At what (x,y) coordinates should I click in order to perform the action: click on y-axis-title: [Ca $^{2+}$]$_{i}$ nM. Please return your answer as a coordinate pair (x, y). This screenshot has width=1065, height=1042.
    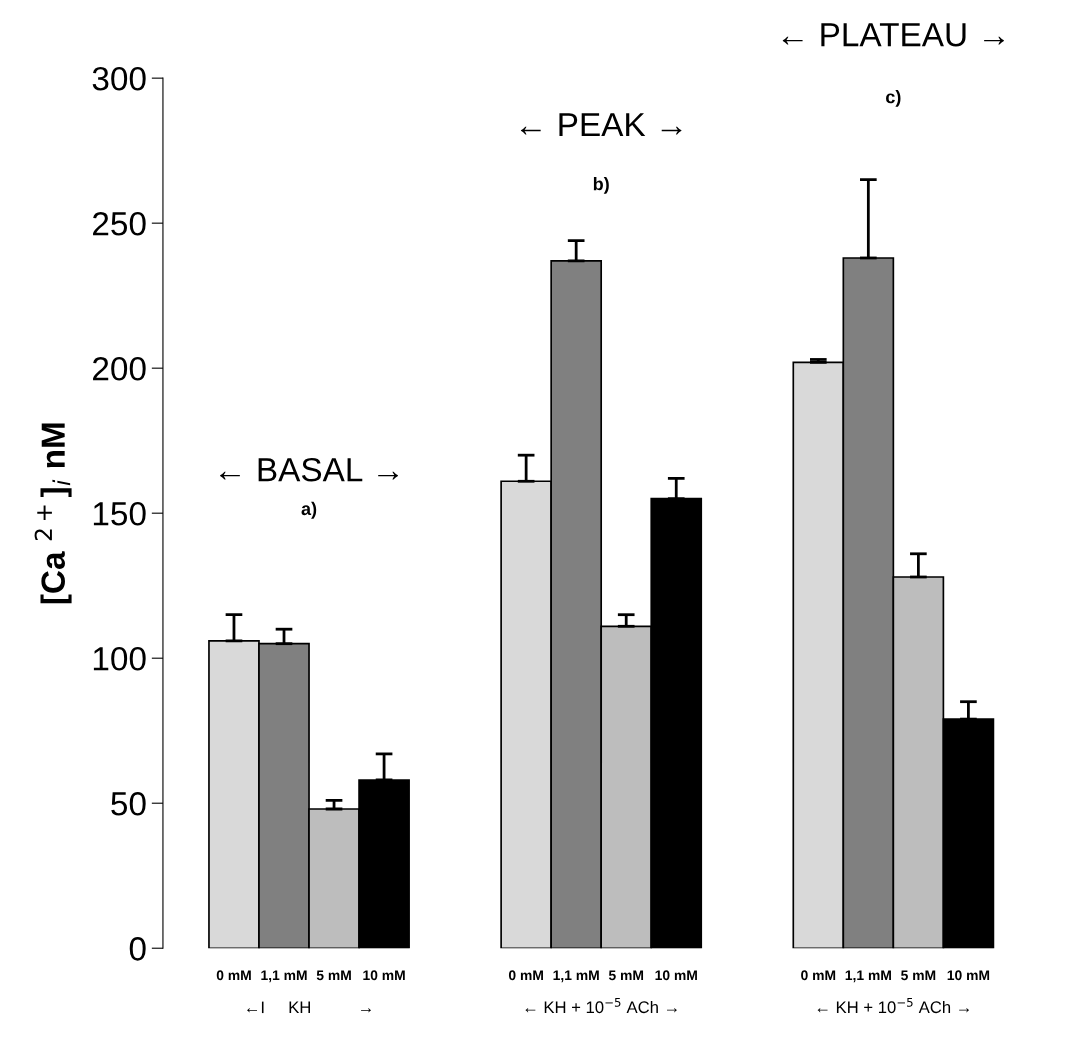
    Looking at the image, I should click on (53, 513).